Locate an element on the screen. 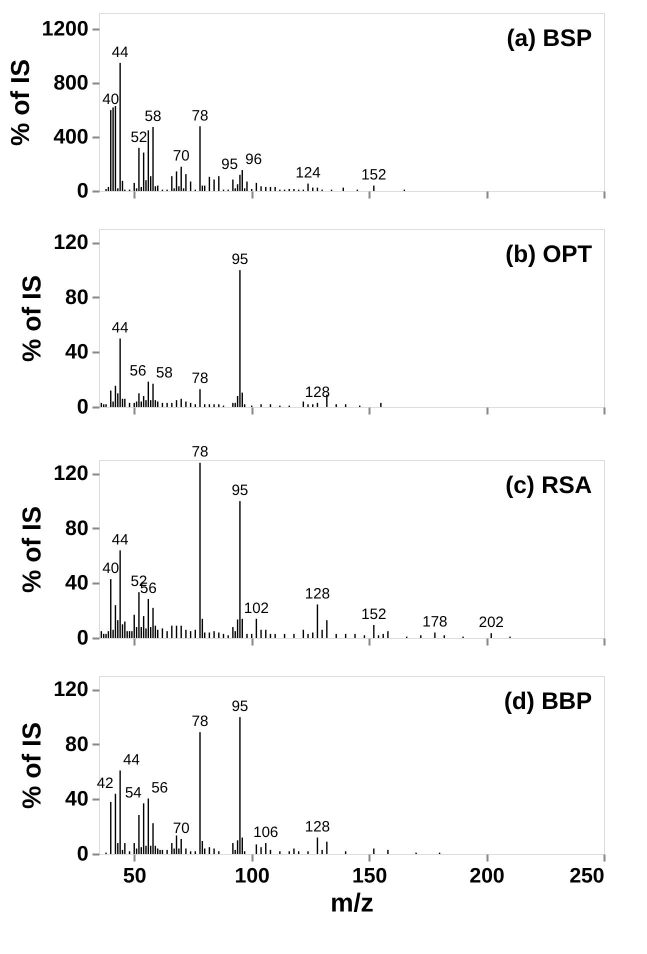 This screenshot has width=647, height=954. annotation: 52 is located at coordinates (139, 137).